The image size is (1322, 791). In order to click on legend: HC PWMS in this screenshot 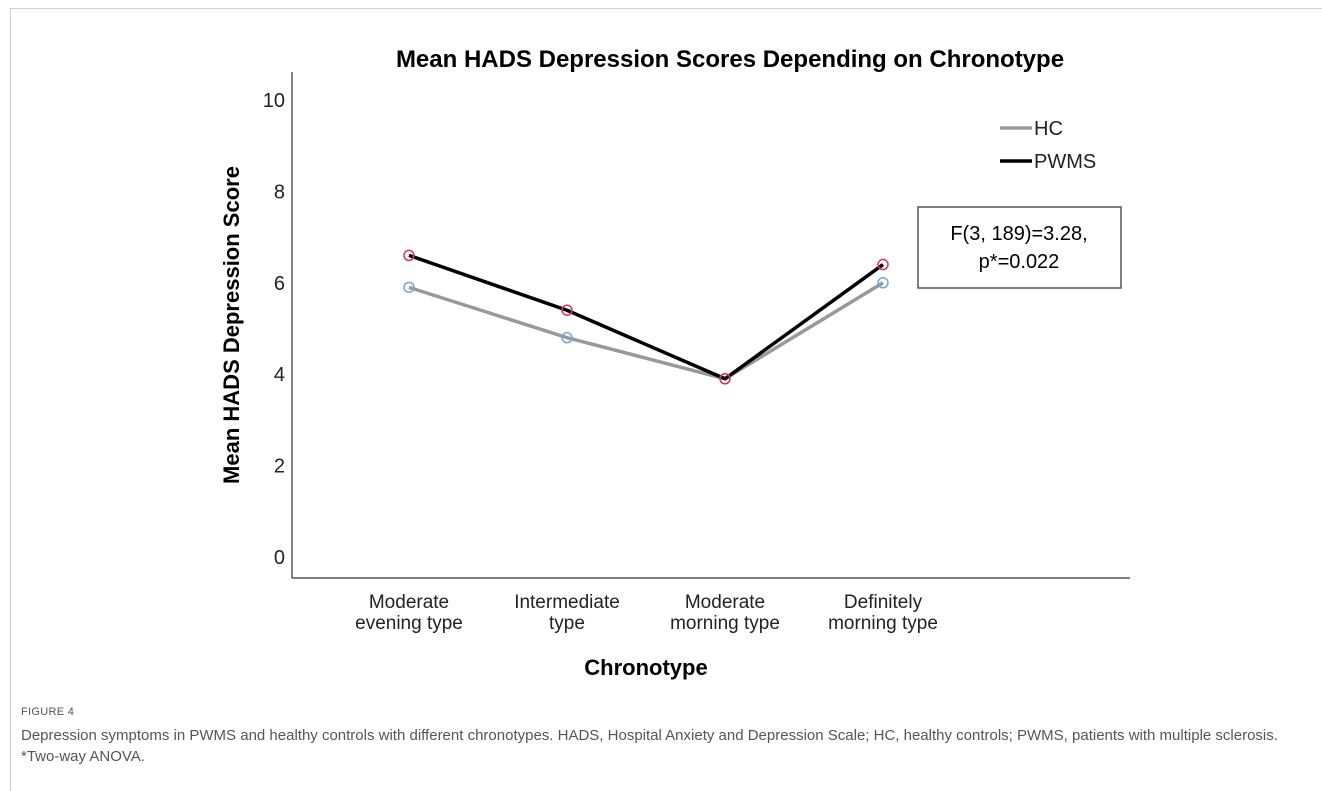, I will do `click(1048, 145)`.